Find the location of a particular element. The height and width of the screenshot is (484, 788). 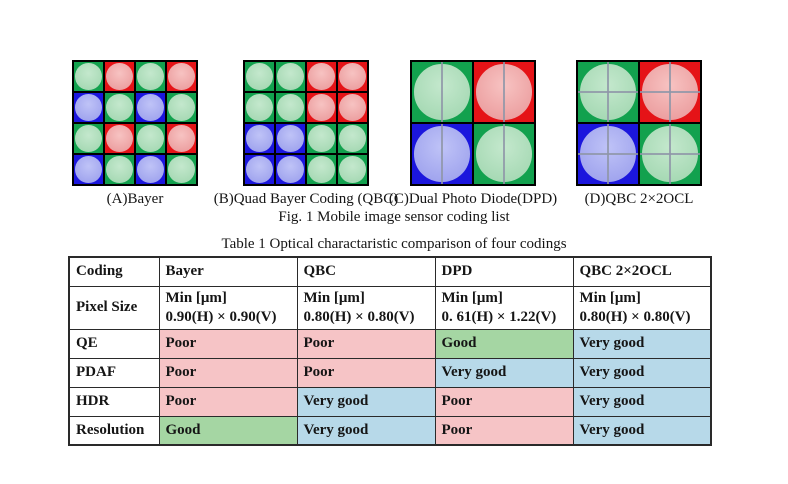

sensor-panel-qbc: (B)Quad Bayer Coding (QBC) is located at coordinates (306, 134).